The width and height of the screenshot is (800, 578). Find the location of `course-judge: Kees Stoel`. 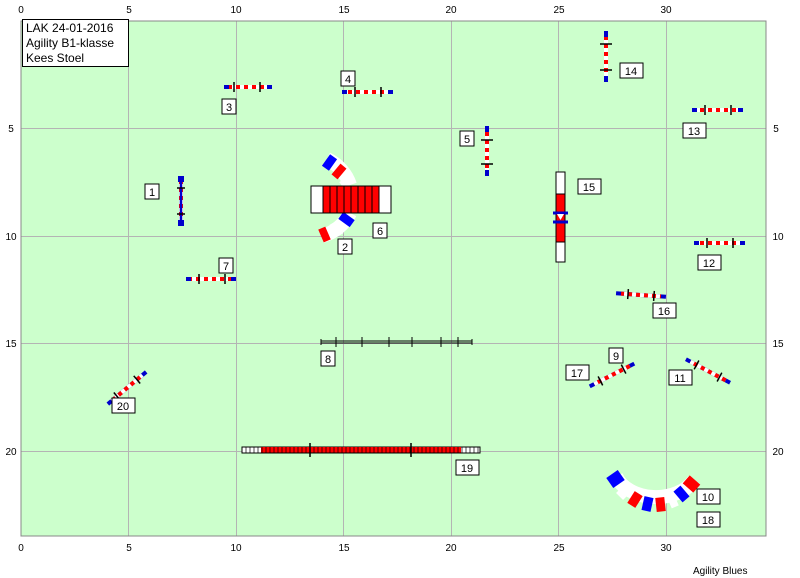

course-judge: Kees Stoel is located at coordinates (55, 58).